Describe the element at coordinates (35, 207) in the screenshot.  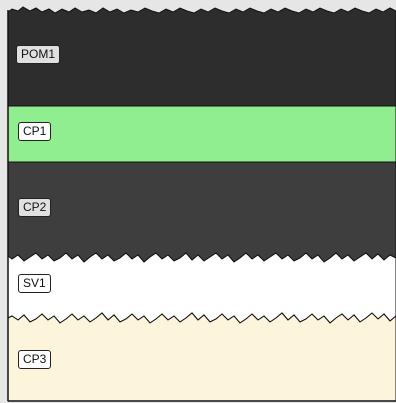
I see `layer-label-cp2: CP2` at that location.